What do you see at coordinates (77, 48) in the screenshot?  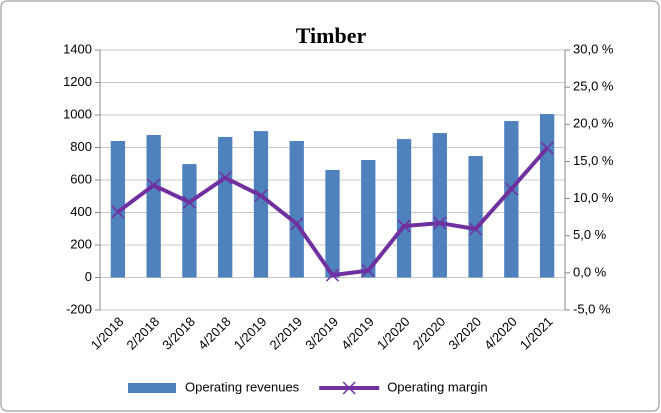 I see `y-tick-label: 1400` at bounding box center [77, 48].